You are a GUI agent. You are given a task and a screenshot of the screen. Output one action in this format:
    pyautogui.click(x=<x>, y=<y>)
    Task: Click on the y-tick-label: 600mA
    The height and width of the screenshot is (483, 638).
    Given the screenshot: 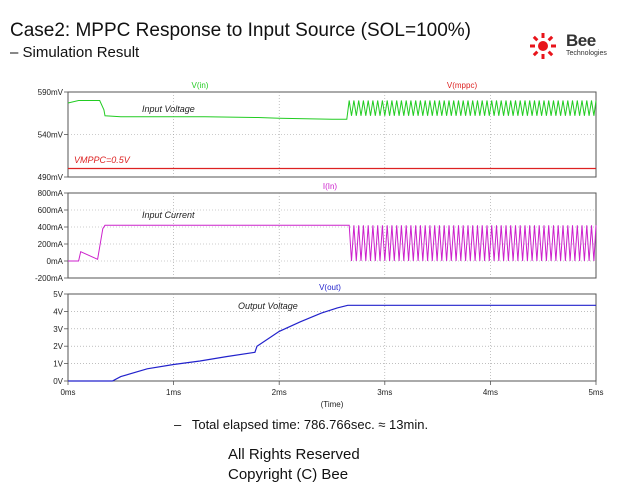 What is the action you would take?
    pyautogui.click(x=51, y=210)
    